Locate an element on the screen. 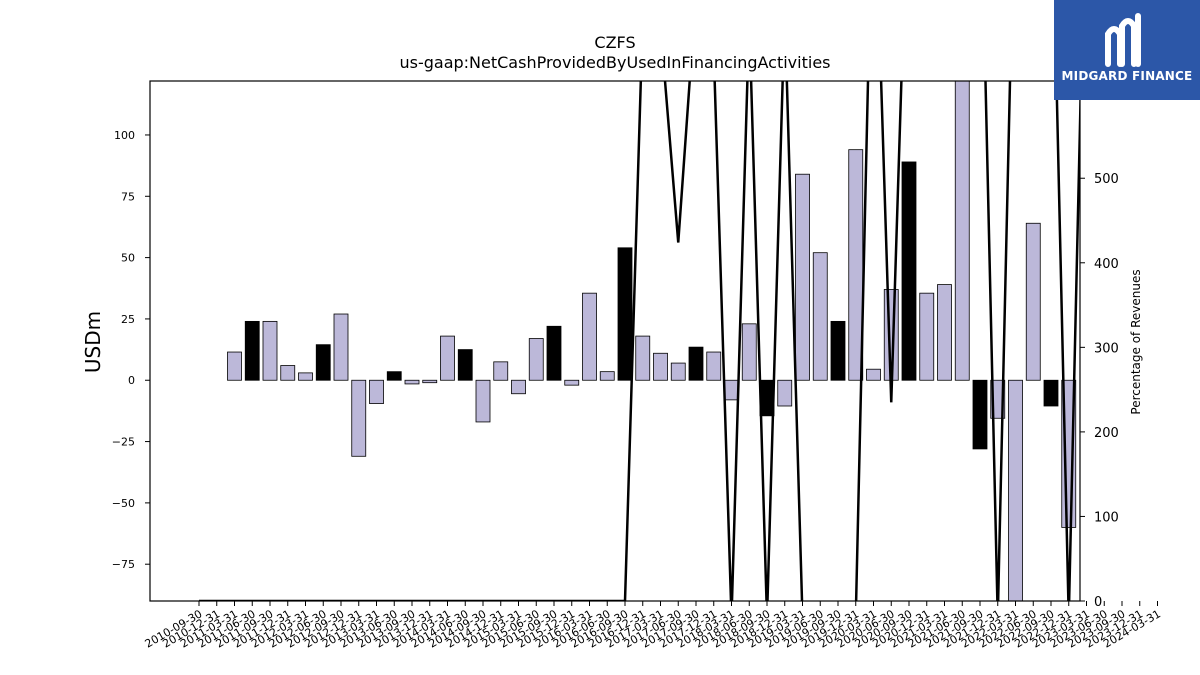 The height and width of the screenshot is (675, 1200). y-right-tick-label: 0 is located at coordinates (1098, 602).